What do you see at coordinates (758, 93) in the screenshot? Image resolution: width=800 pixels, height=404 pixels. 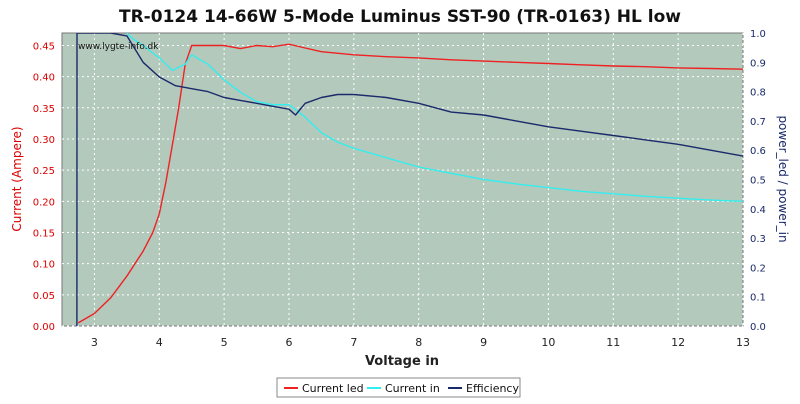 I see `right-tick-label: 0.8` at bounding box center [758, 93].